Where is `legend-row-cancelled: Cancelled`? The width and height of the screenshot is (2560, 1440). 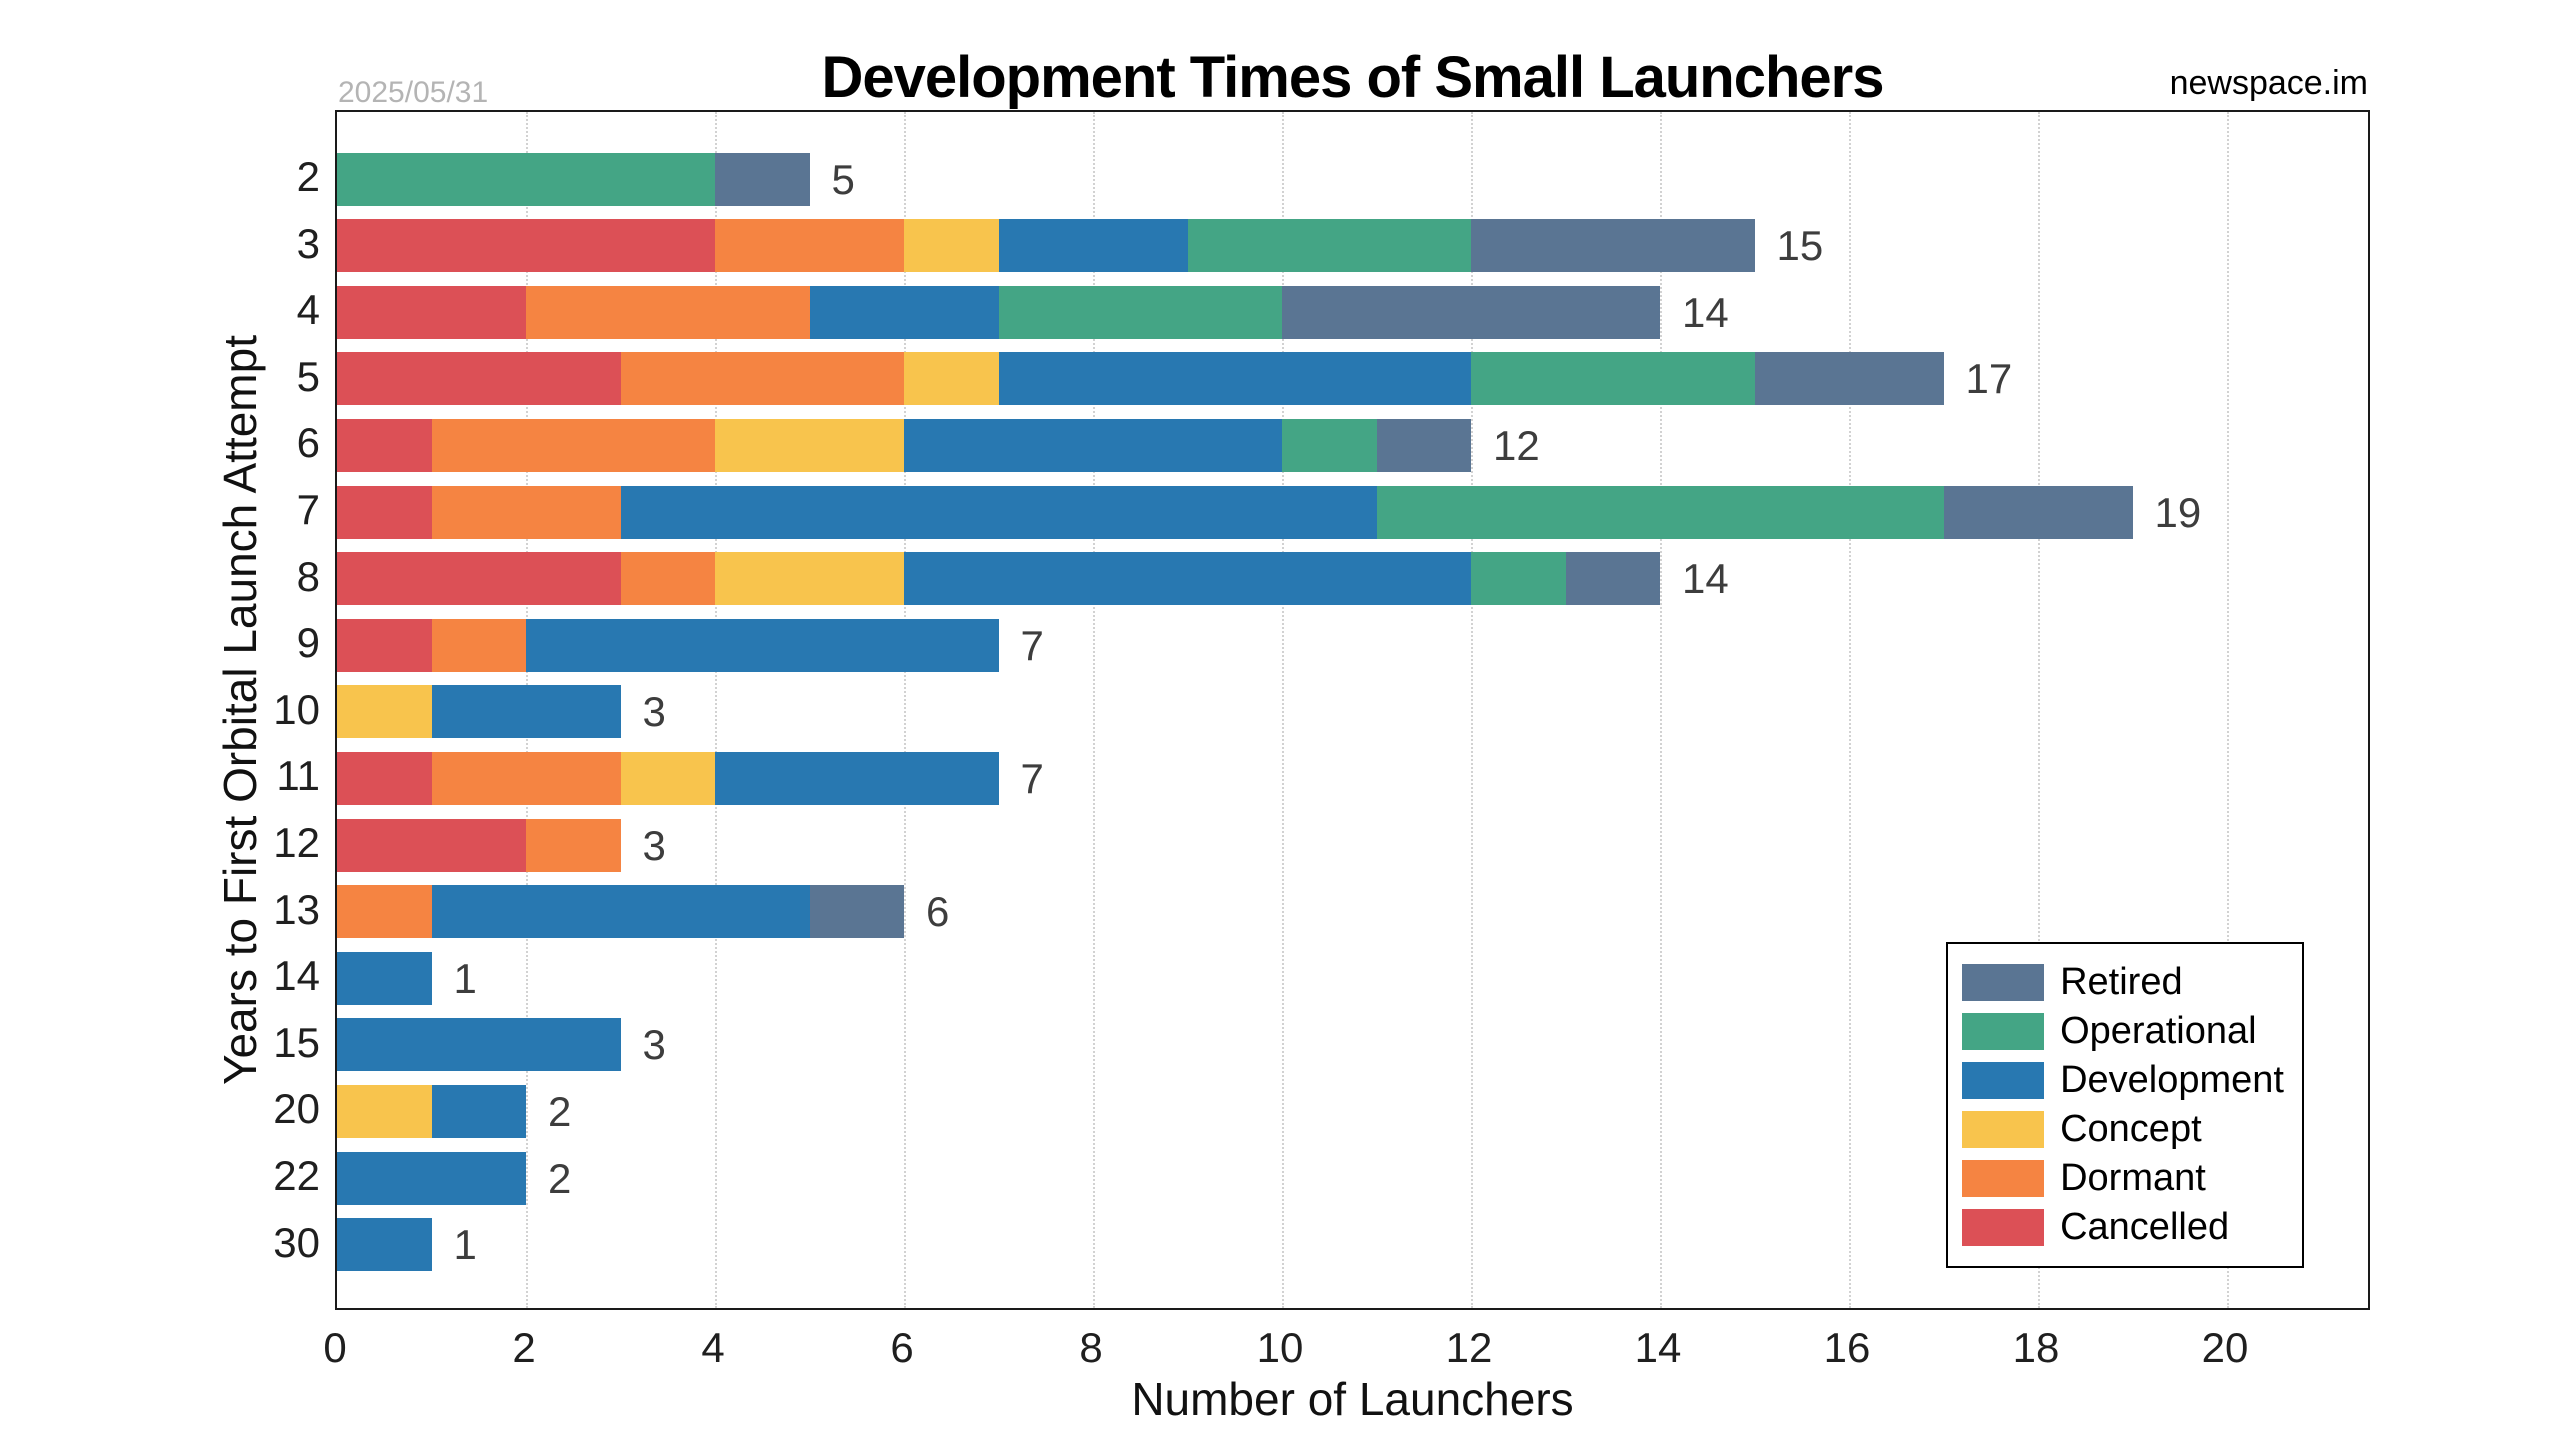 legend-row-cancelled: Cancelled is located at coordinates (2123, 1227).